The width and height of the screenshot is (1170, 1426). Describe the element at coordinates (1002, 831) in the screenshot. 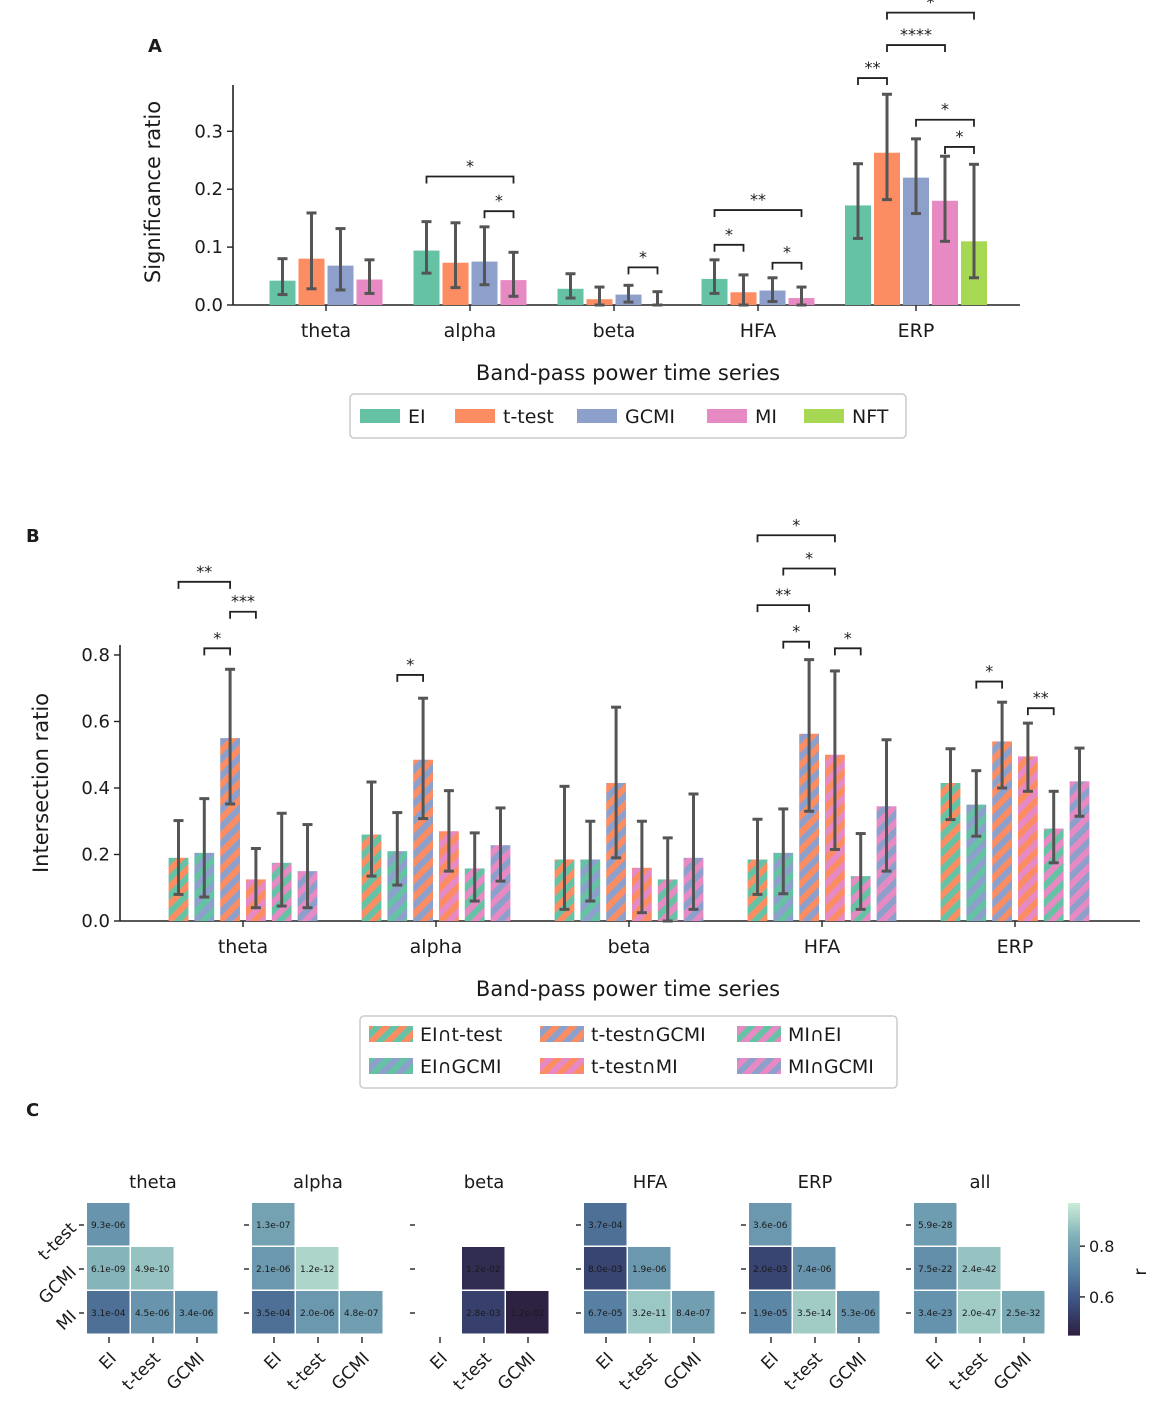

I see `bar-t-test-and-gcmi-erp` at that location.